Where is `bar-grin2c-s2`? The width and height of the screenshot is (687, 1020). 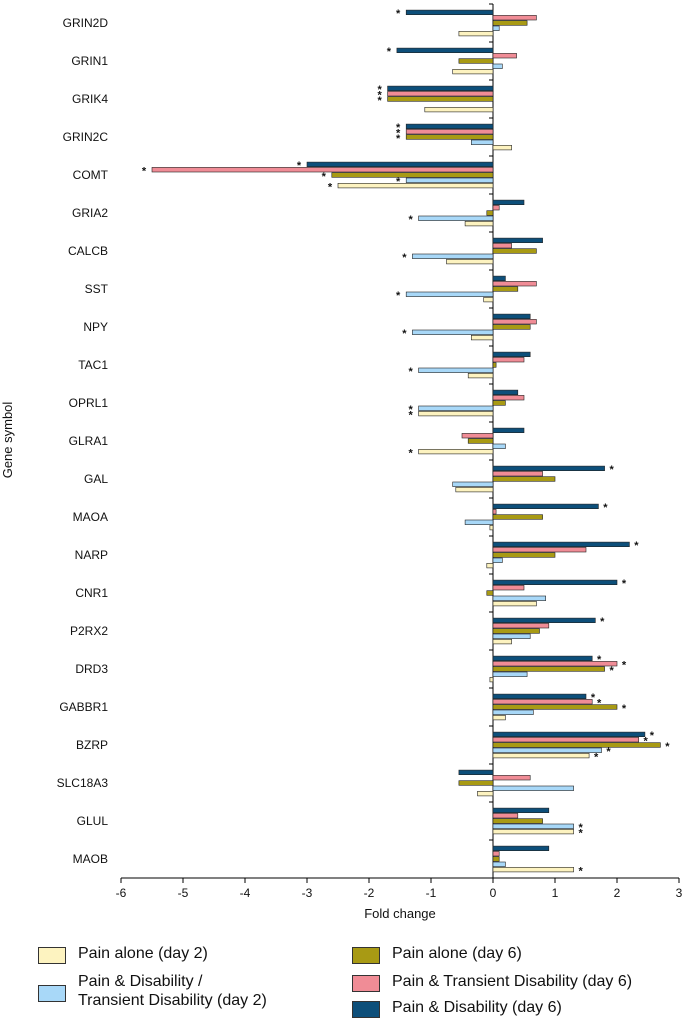
bar-grin2c-s2 is located at coordinates (449, 137).